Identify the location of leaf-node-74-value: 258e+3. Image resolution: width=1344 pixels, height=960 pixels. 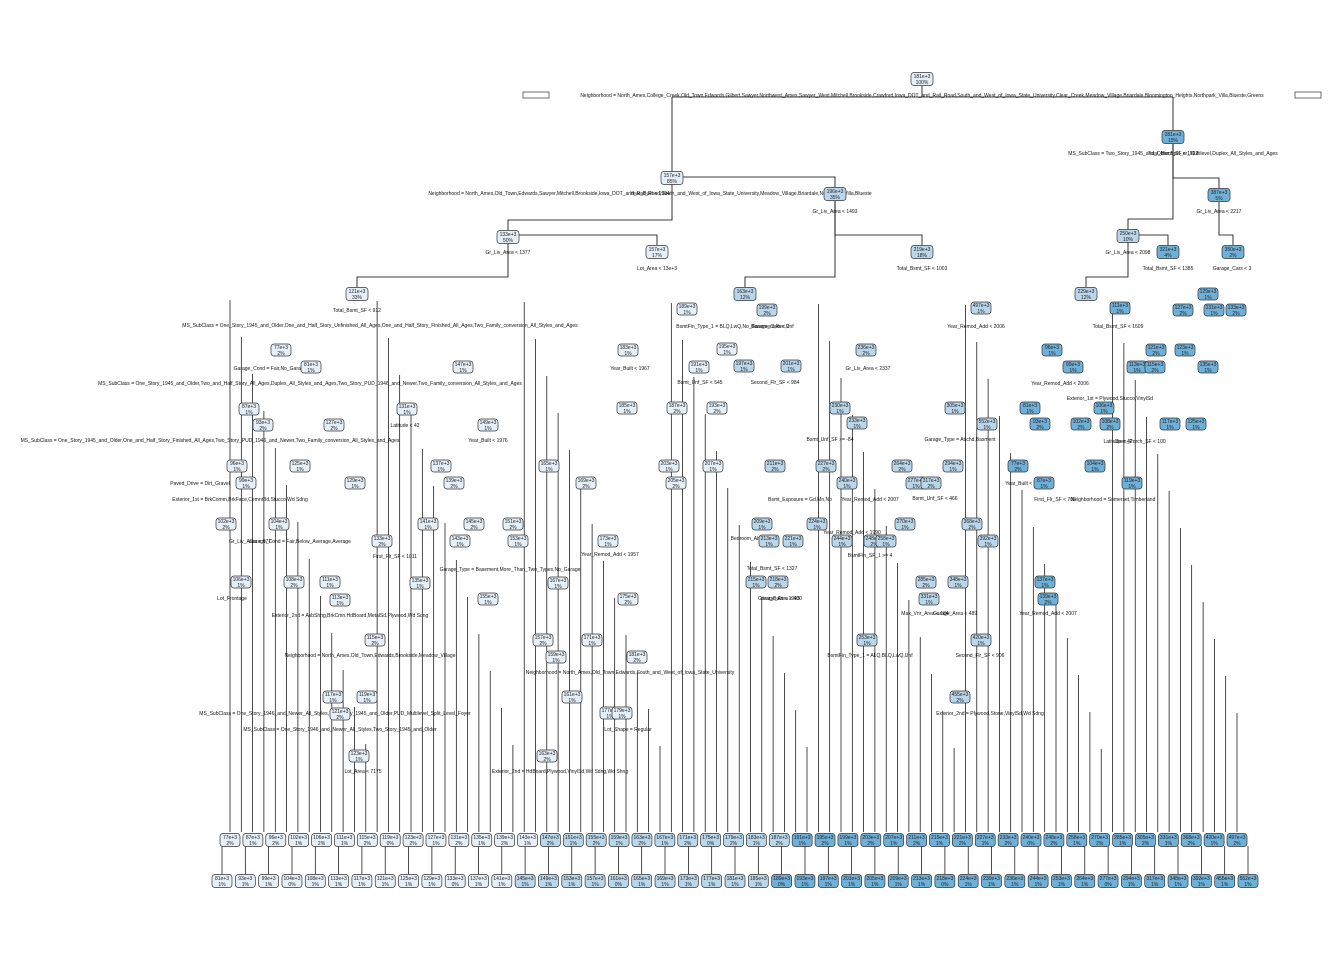
(1076, 838).